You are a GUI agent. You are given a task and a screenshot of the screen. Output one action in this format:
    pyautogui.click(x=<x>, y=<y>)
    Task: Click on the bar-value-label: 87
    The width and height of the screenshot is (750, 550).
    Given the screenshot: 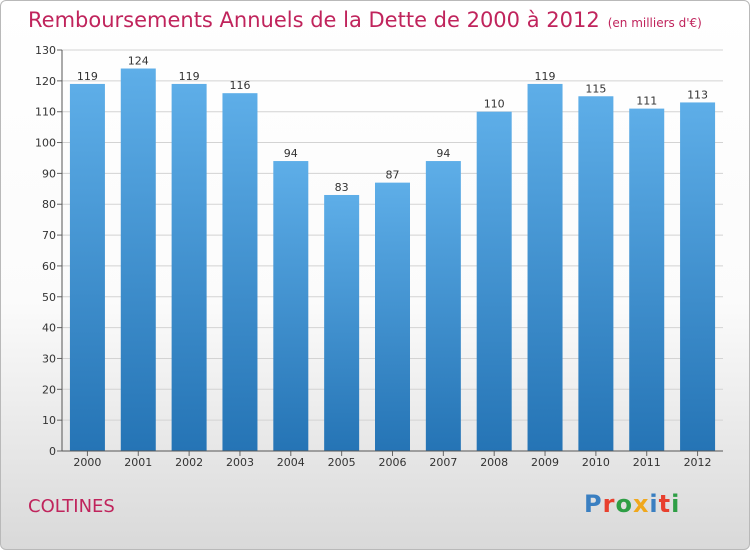 What is the action you would take?
    pyautogui.click(x=393, y=175)
    